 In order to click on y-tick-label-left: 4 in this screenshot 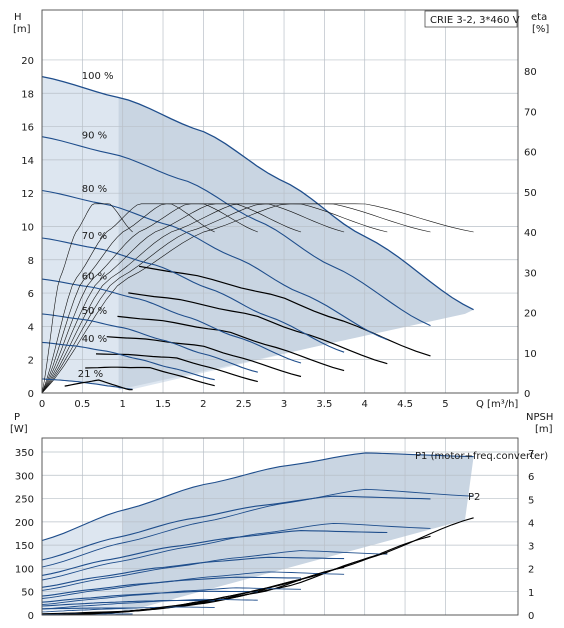, I will do `click(31, 327)`.